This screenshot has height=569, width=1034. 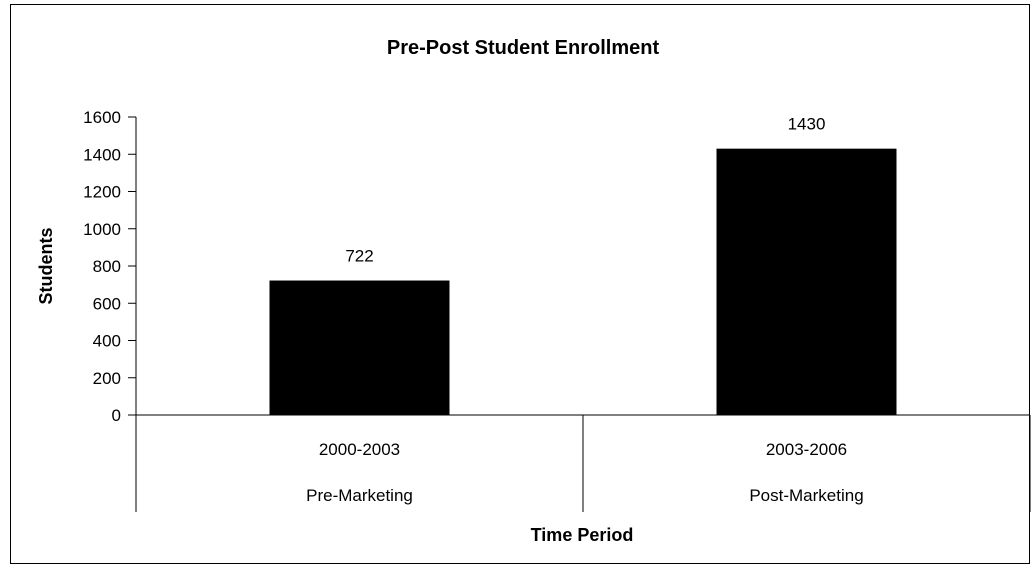 What do you see at coordinates (806, 495) in the screenshot?
I see `x-group-label: Post-Marketing` at bounding box center [806, 495].